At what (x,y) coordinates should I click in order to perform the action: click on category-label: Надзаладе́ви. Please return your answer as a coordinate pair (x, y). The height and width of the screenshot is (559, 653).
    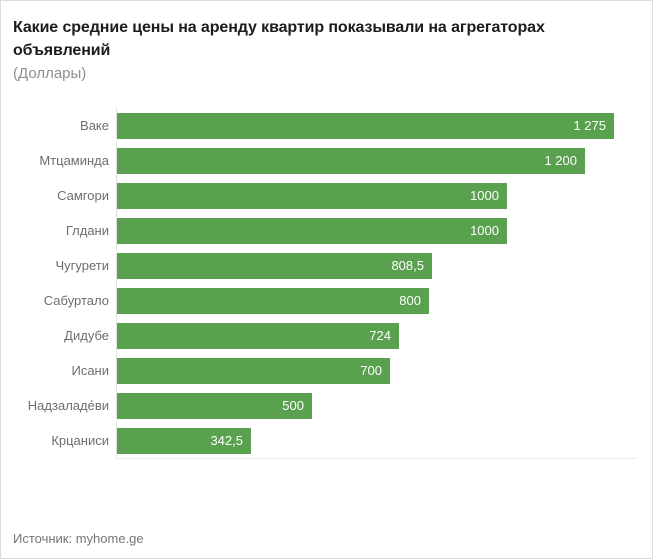
    Looking at the image, I should click on (68, 405).